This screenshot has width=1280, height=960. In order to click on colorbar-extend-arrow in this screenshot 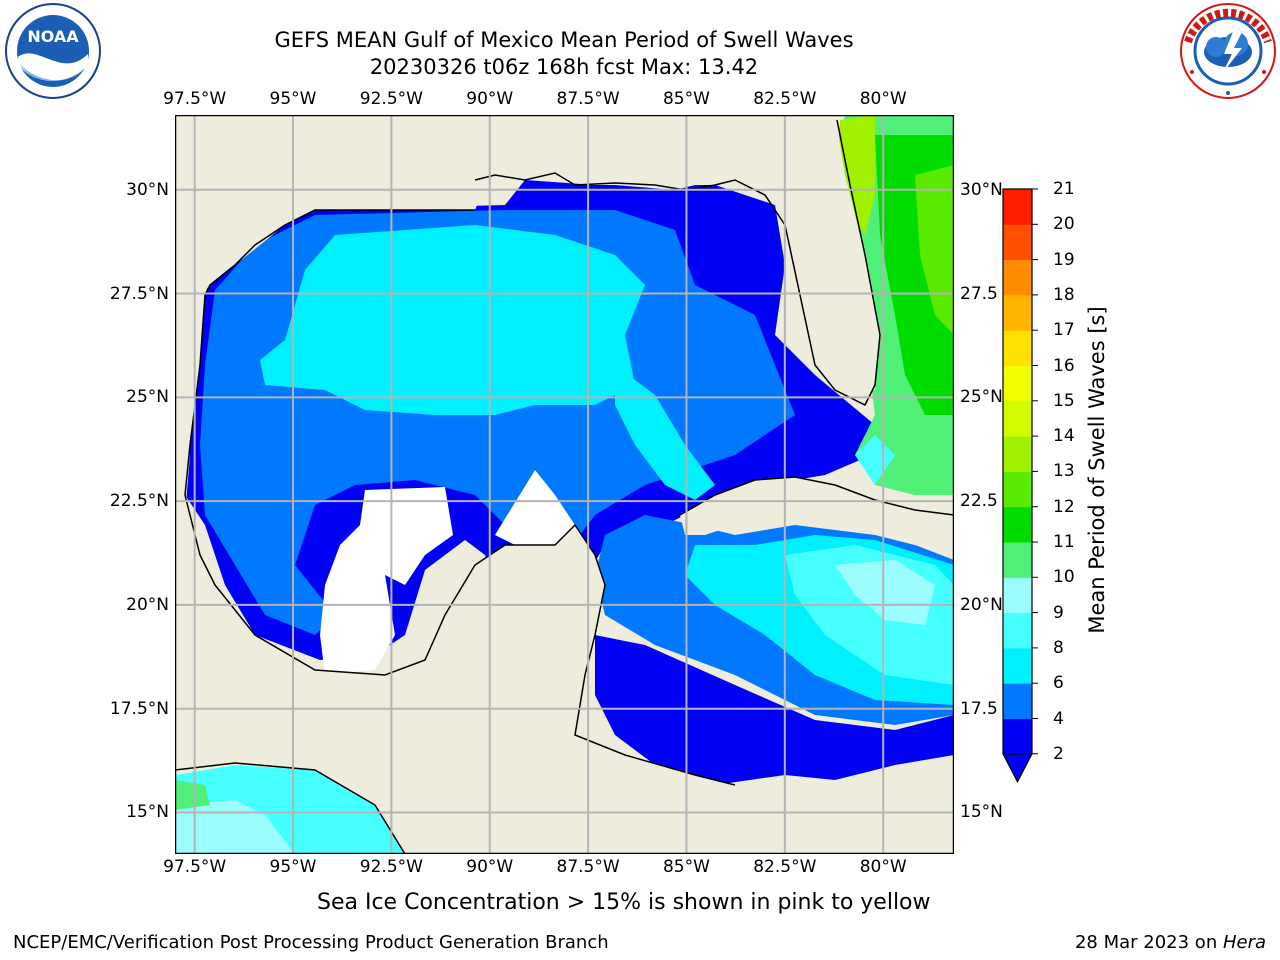, I will do `click(1017, 768)`.